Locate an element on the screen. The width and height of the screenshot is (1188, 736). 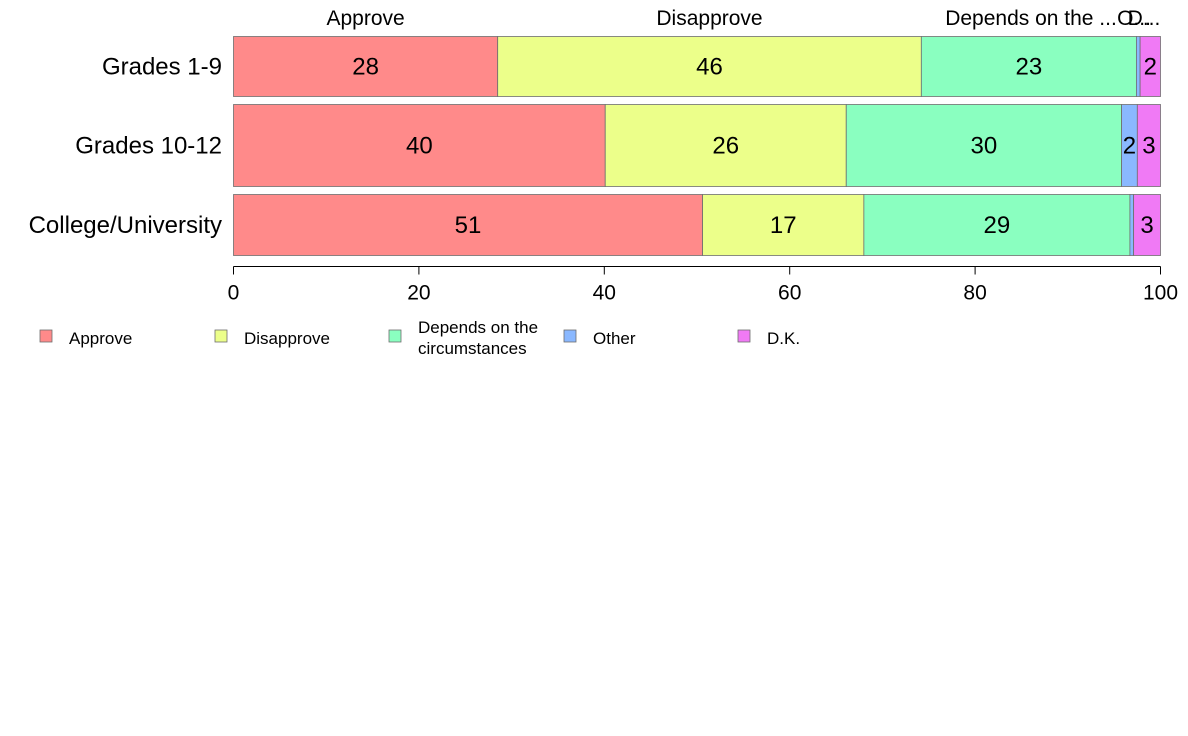
data-label-grades-1-9-approve: 28 is located at coordinates (365, 67).